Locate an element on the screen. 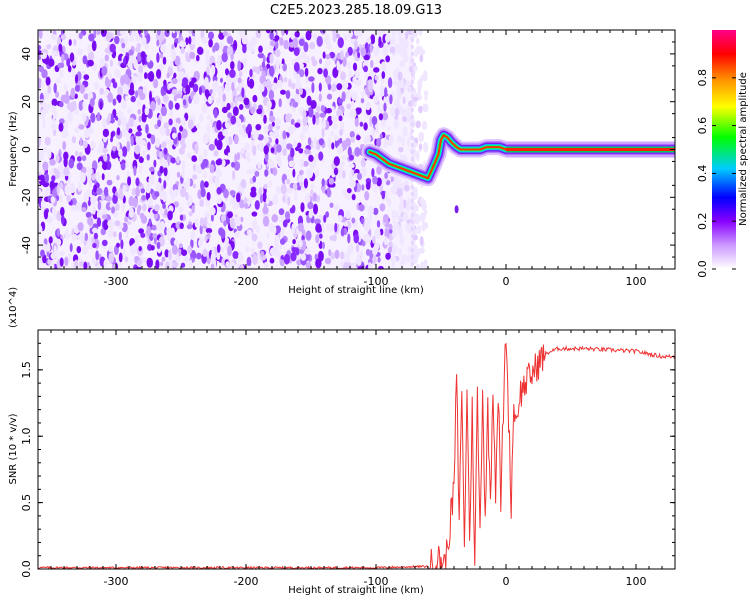 Image resolution: width=750 pixels, height=604 pixels. colorbar-tick-label: 0.4 is located at coordinates (702, 174).